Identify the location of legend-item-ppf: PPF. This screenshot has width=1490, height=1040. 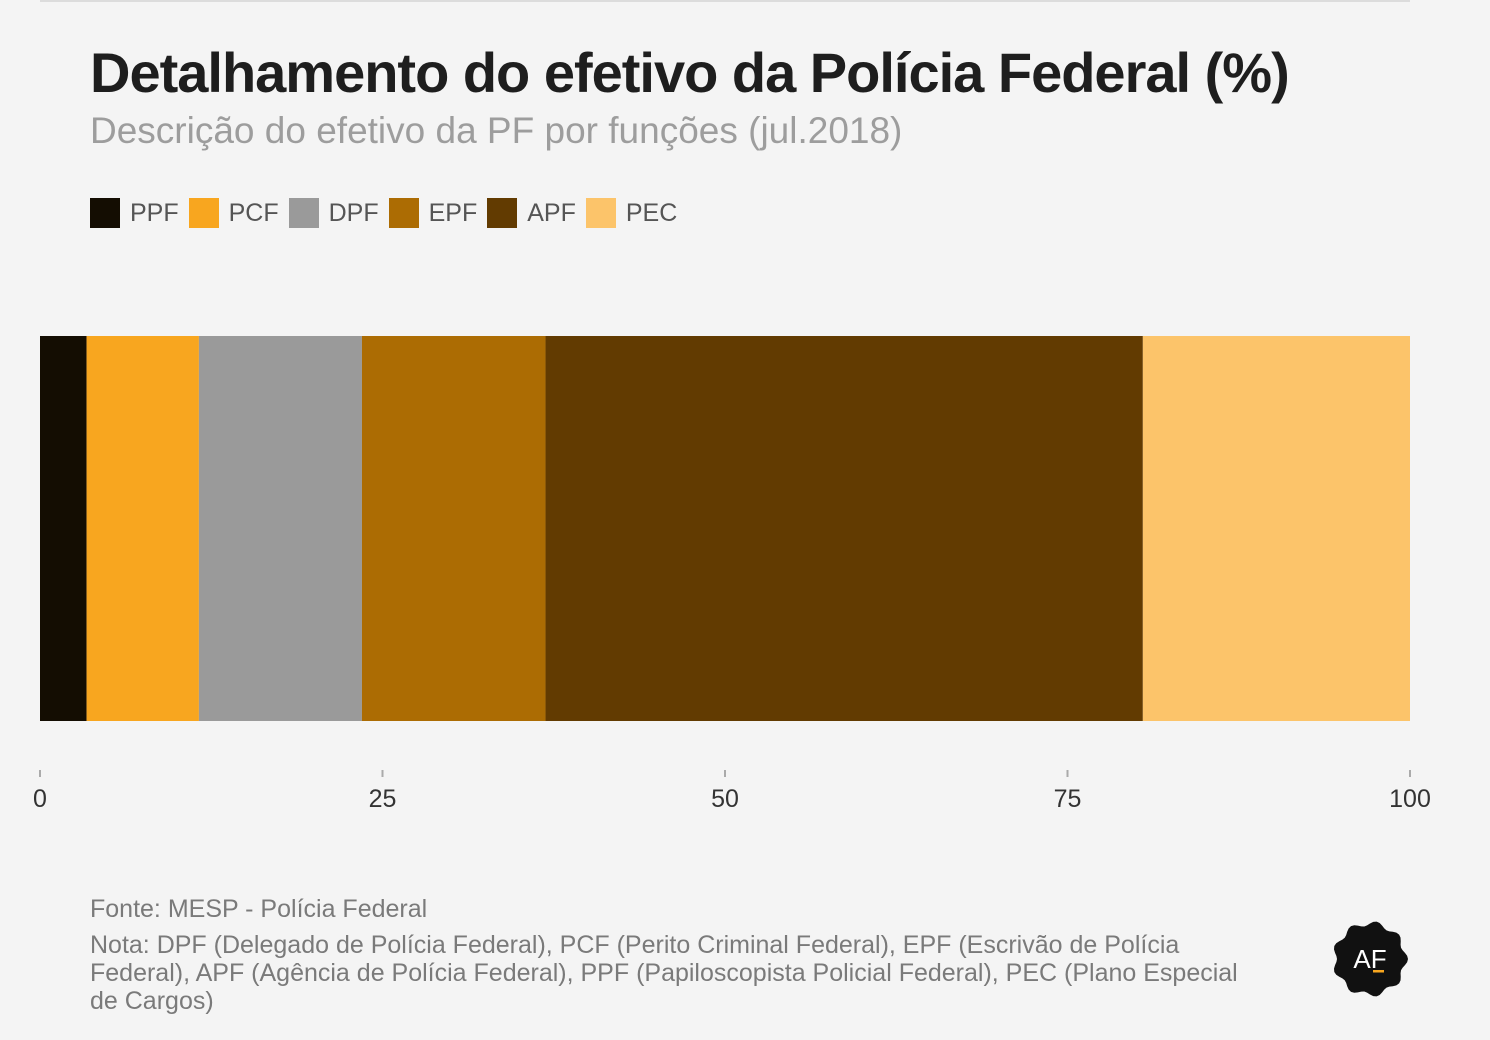
(134, 213).